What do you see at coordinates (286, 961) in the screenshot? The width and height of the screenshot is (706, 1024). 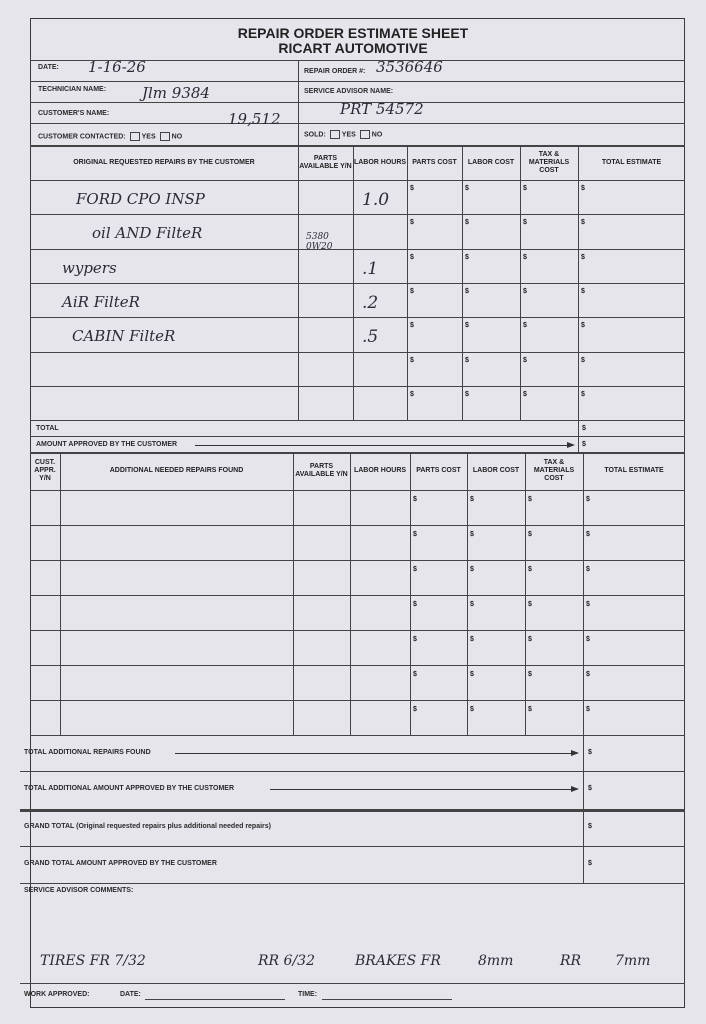 I see `comment-text: RR 6/32` at bounding box center [286, 961].